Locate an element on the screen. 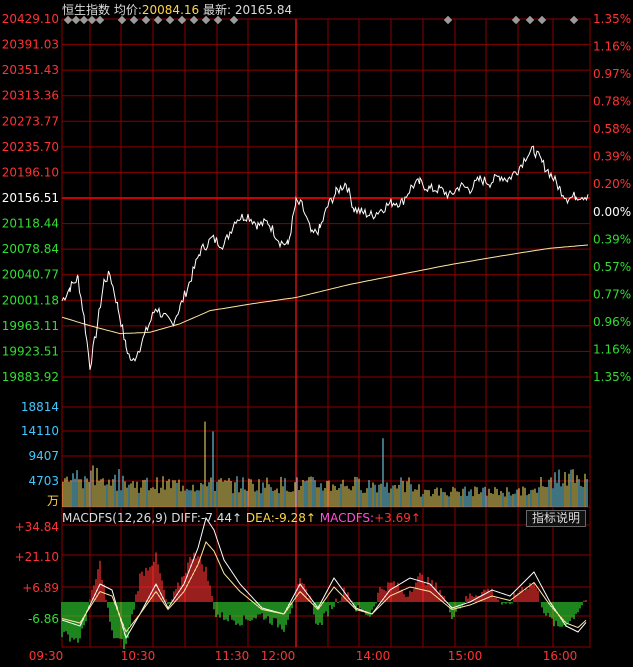  macd-name: MACDFS(12,26,9) is located at coordinates (115, 518).